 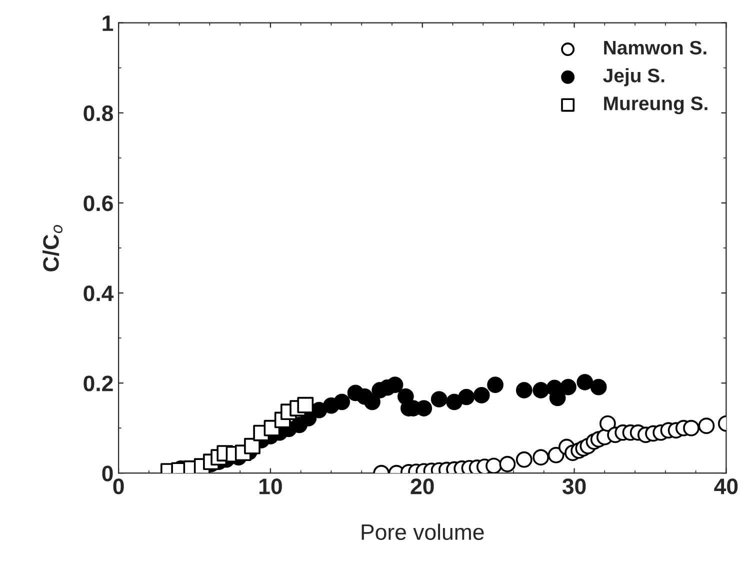 I want to click on legend-label: Namwon S., so click(x=655, y=47).